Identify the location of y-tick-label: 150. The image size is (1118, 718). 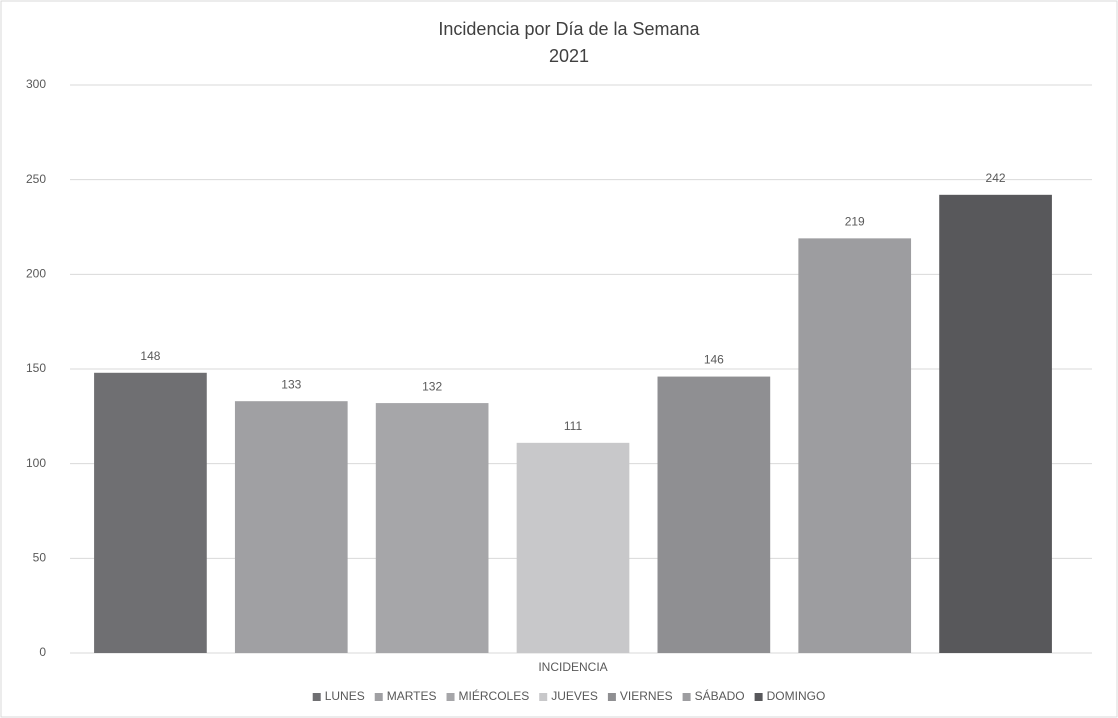
(36, 368).